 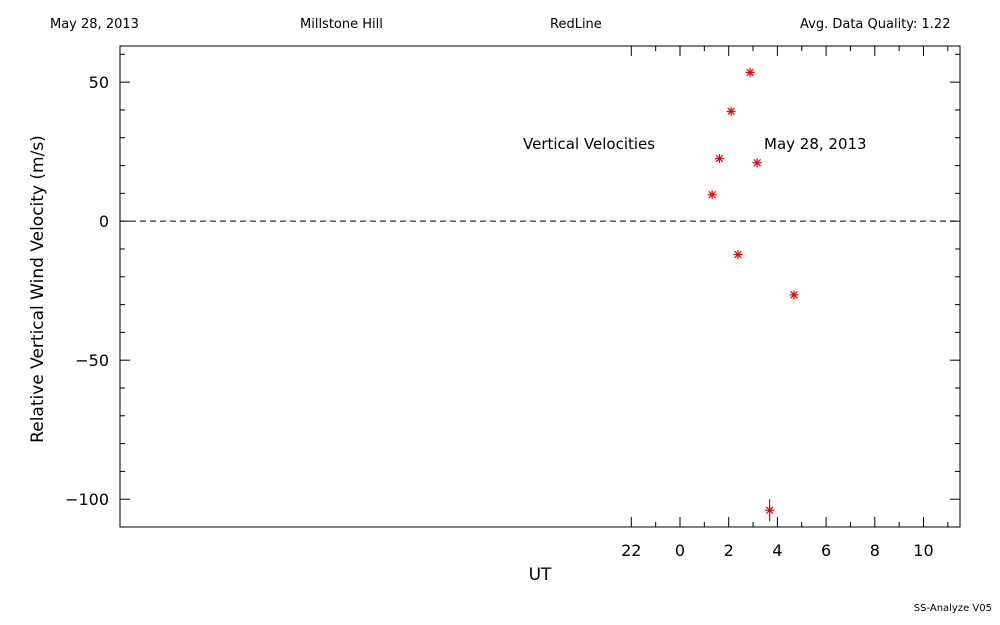 What do you see at coordinates (94, 24) in the screenshot?
I see `header-date: May 28, 2013` at bounding box center [94, 24].